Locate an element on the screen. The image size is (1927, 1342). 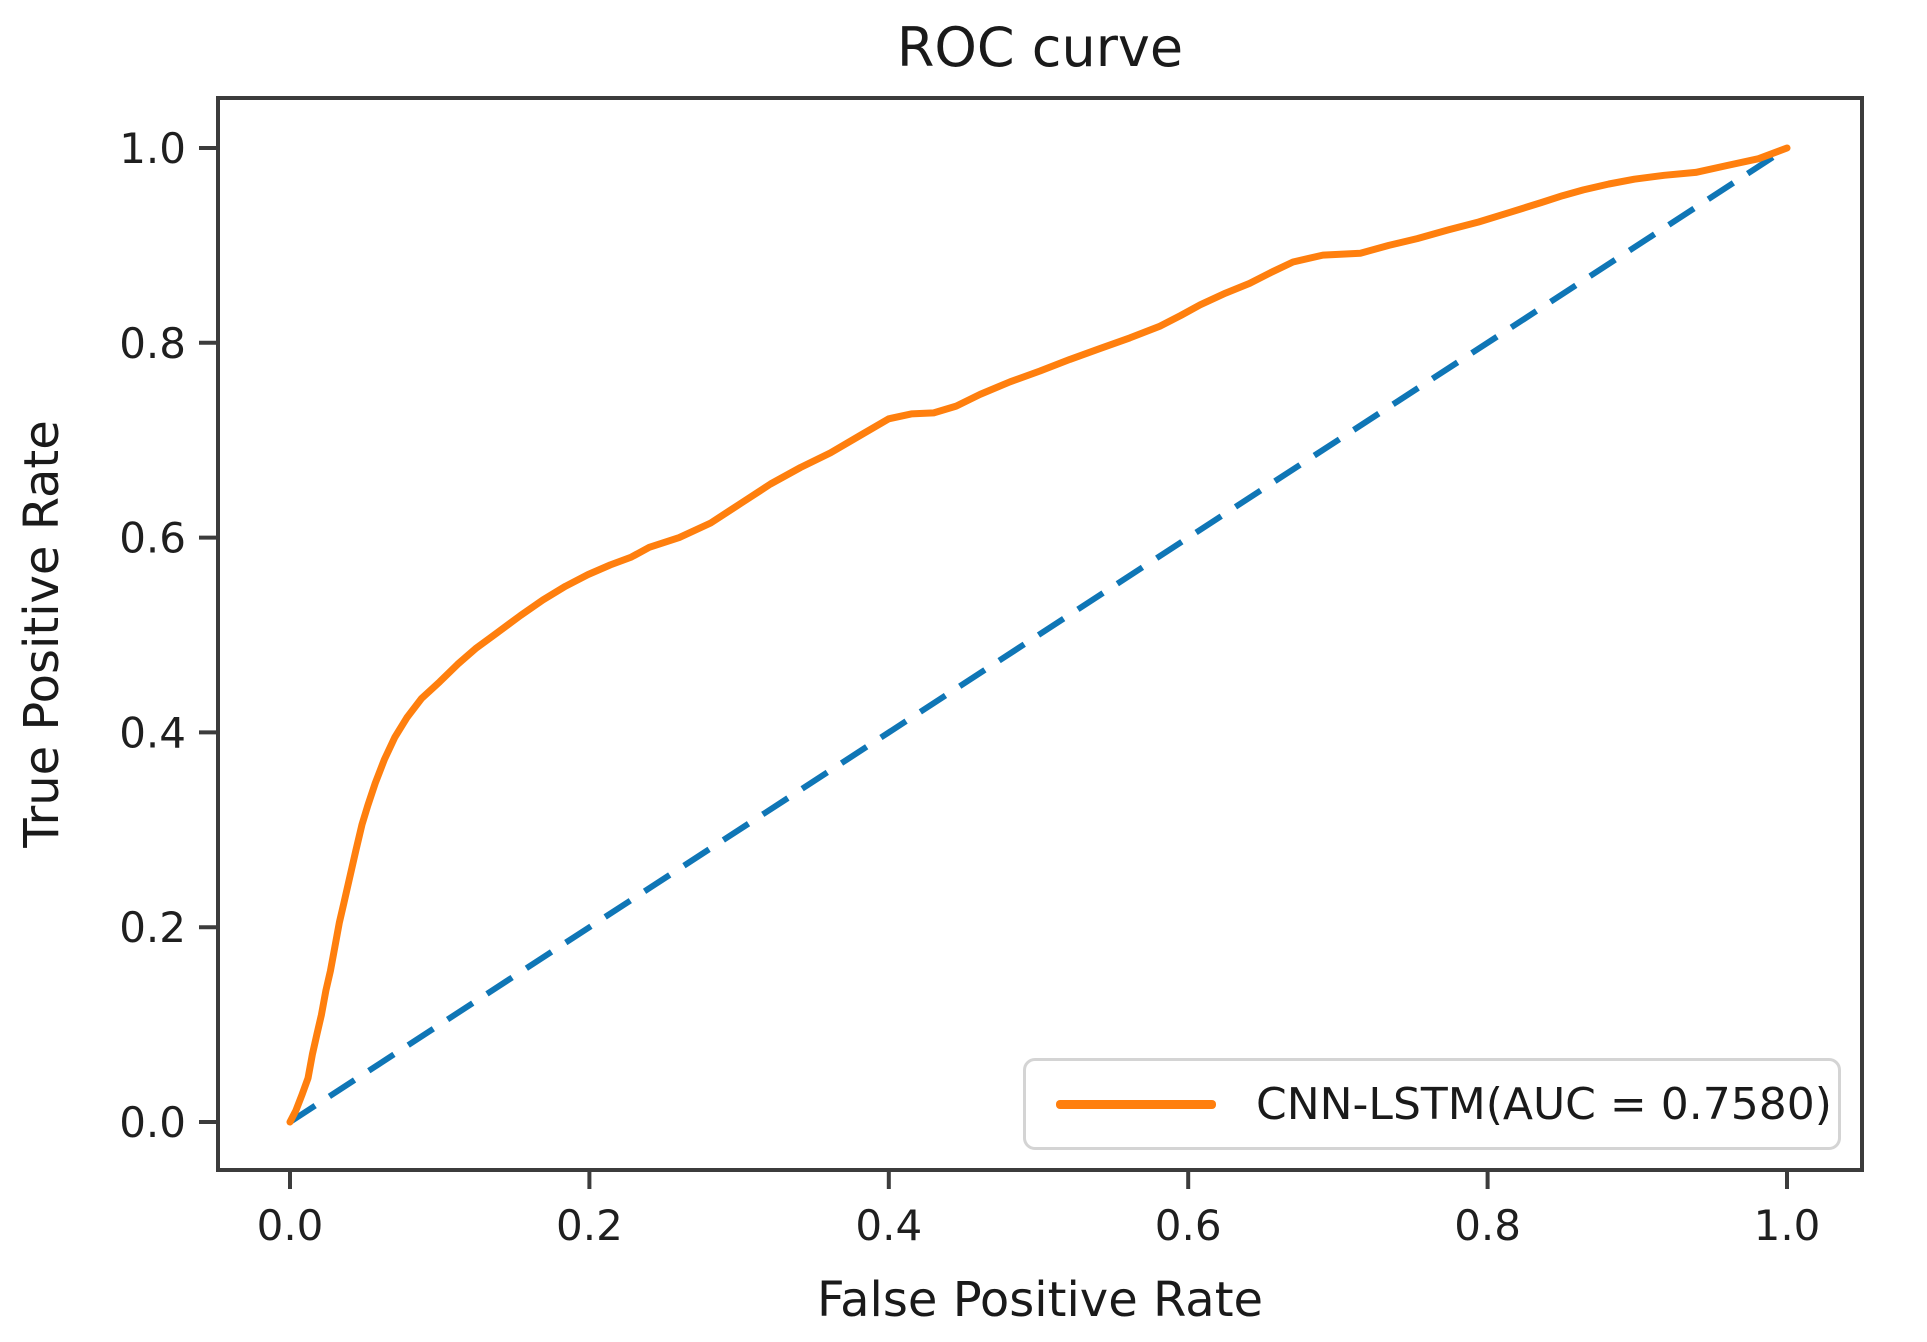
y-tick-label: 0.8 is located at coordinates (152, 343).